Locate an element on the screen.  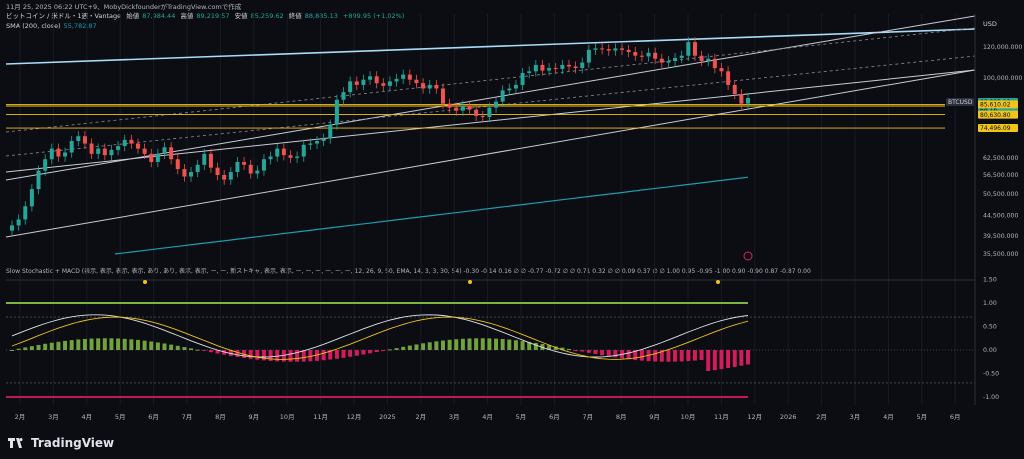
open-value: 87,984.44 is located at coordinates (159, 16).